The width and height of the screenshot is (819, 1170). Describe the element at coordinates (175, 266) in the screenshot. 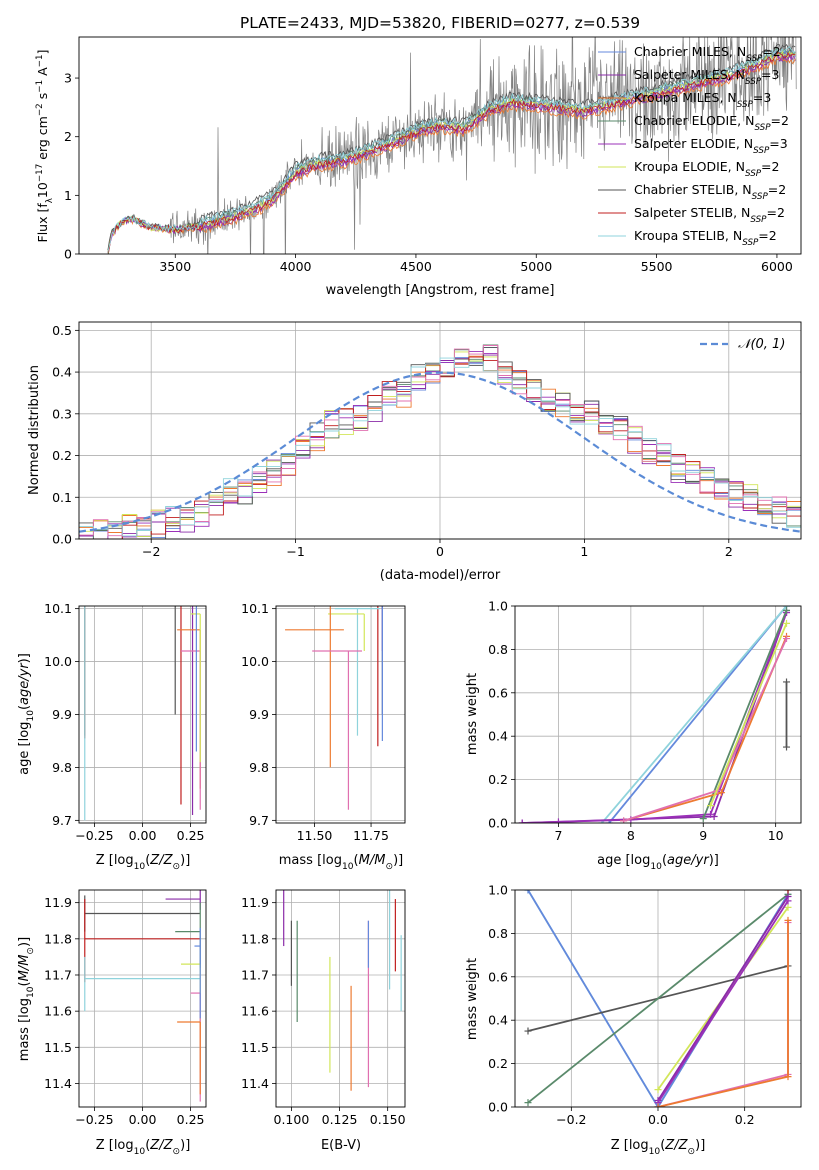

I see `x-tick-label: 3500` at that location.